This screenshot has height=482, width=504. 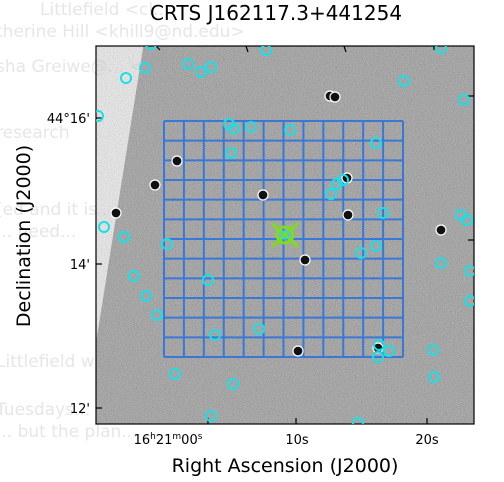 I want to click on target-circle, so click(x=285, y=235).